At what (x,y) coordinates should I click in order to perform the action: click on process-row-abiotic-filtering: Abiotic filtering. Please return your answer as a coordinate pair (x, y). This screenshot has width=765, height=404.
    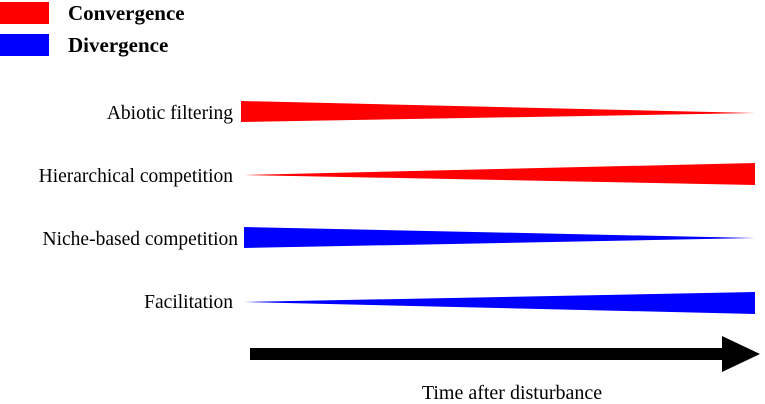
    Looking at the image, I should click on (431, 112).